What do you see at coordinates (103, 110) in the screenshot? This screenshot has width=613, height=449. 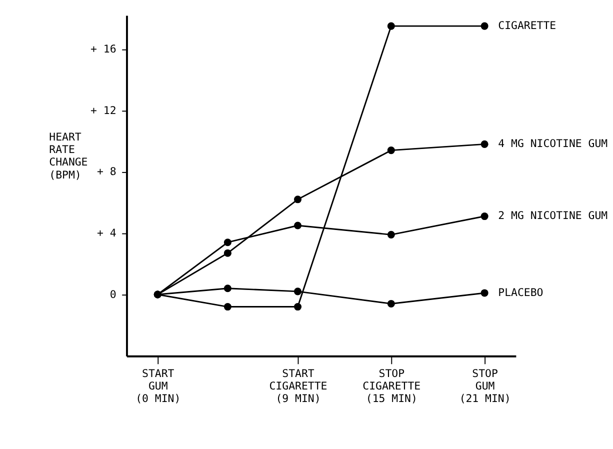 I see `y-tick-label: + 12` at bounding box center [103, 110].